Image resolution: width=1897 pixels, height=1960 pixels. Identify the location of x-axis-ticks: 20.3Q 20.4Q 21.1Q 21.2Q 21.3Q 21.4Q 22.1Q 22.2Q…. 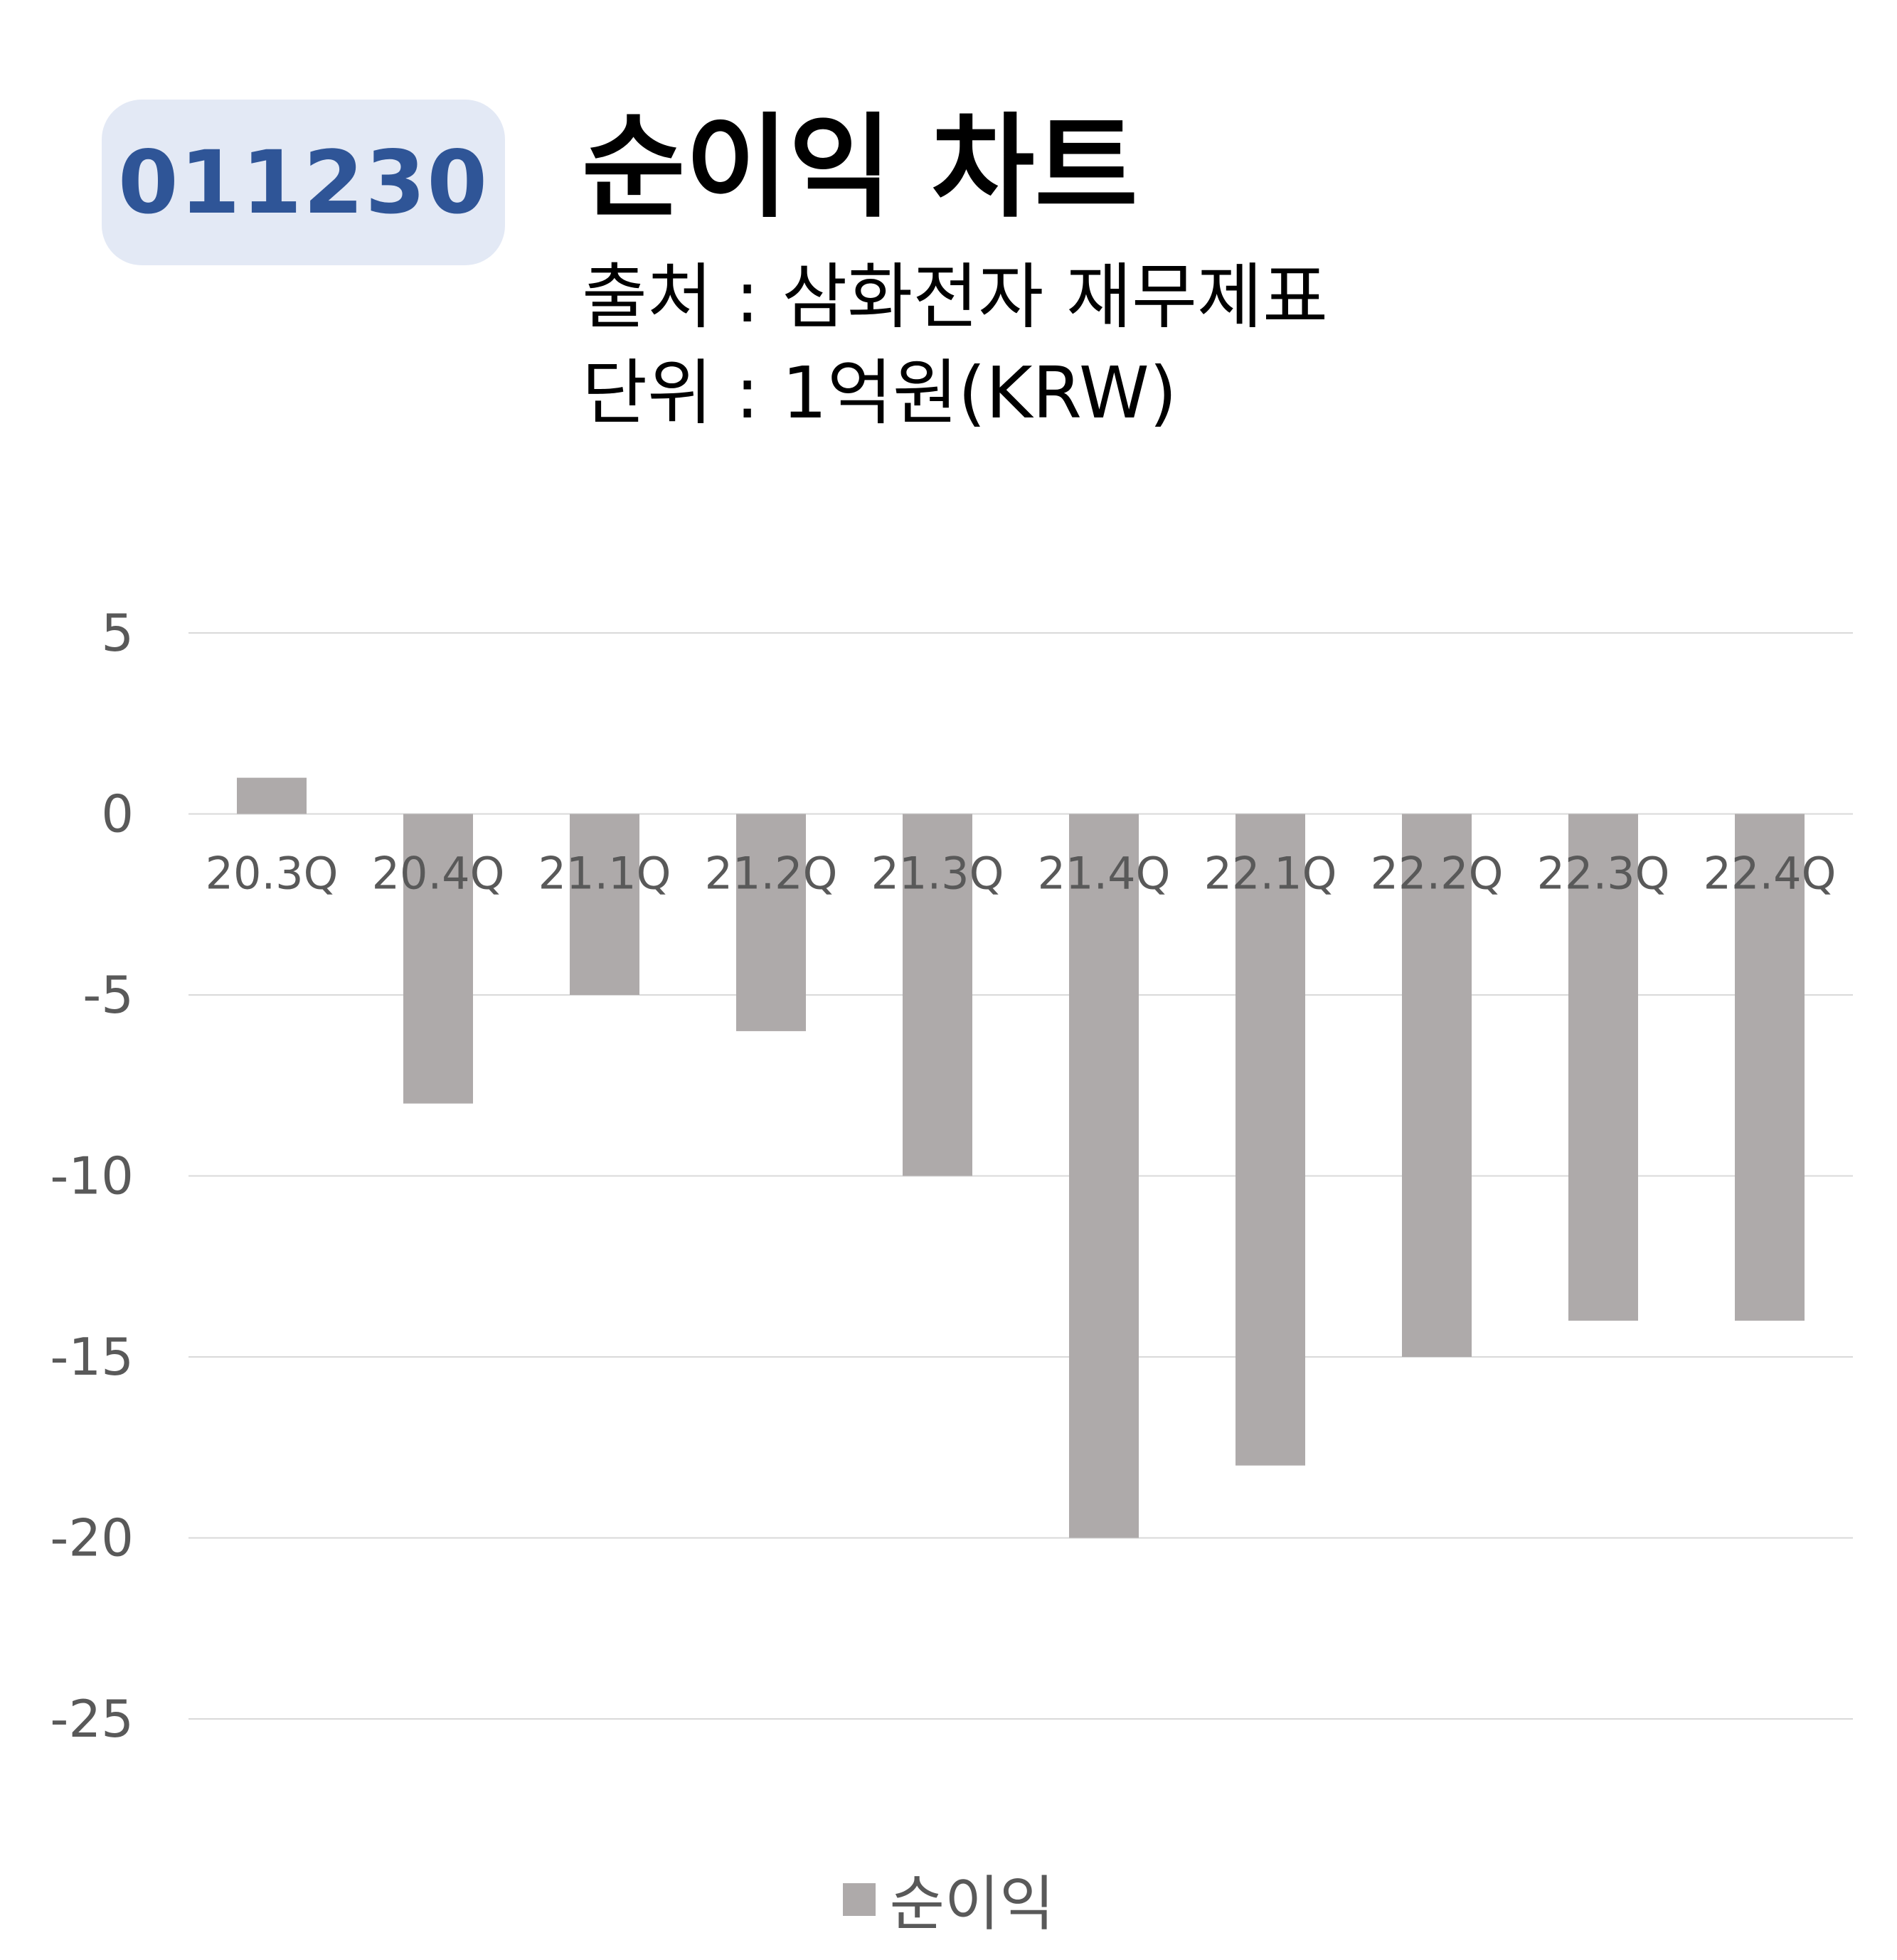
(1022, 874).